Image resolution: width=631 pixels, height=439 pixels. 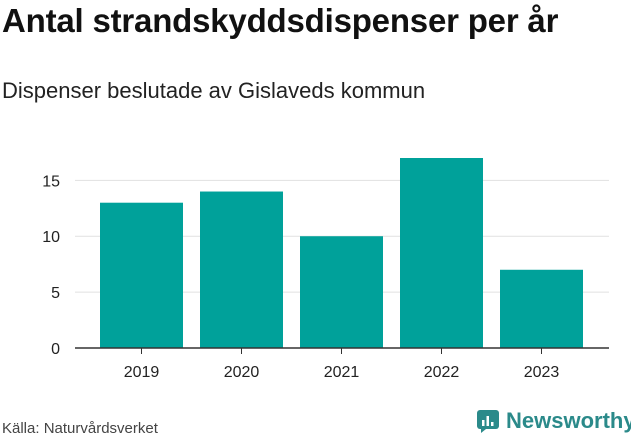 I want to click on x-tick-label: 2019, so click(x=142, y=372).